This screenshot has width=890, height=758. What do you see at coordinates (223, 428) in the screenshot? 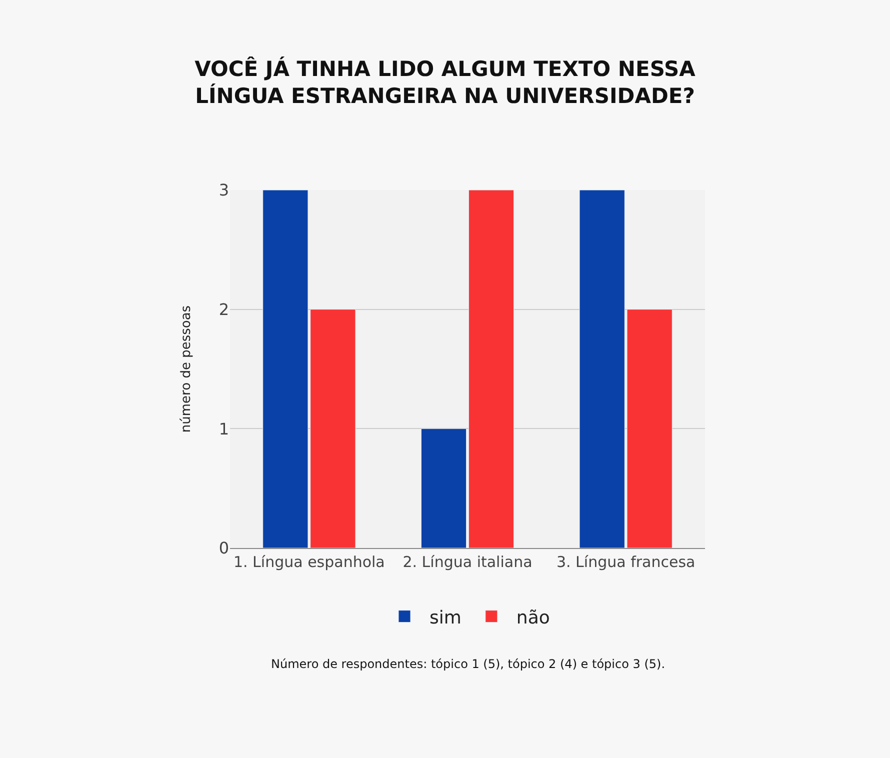
I see `y-tick-label: 1` at bounding box center [223, 428].